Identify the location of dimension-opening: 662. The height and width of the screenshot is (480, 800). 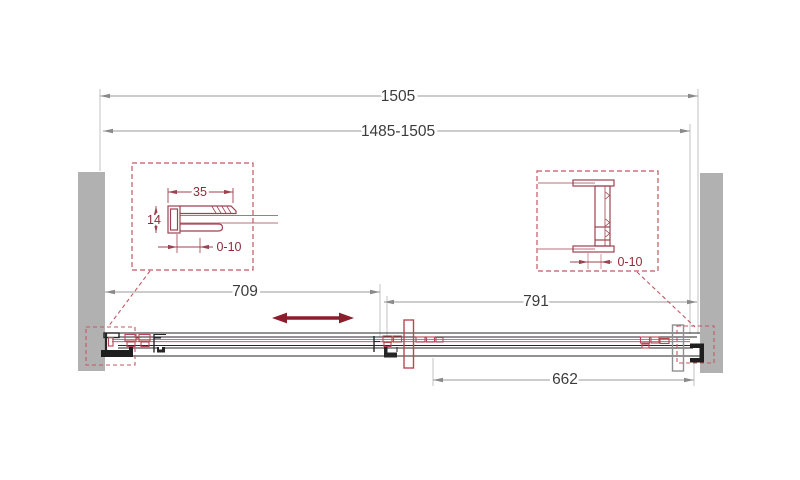
(563, 379).